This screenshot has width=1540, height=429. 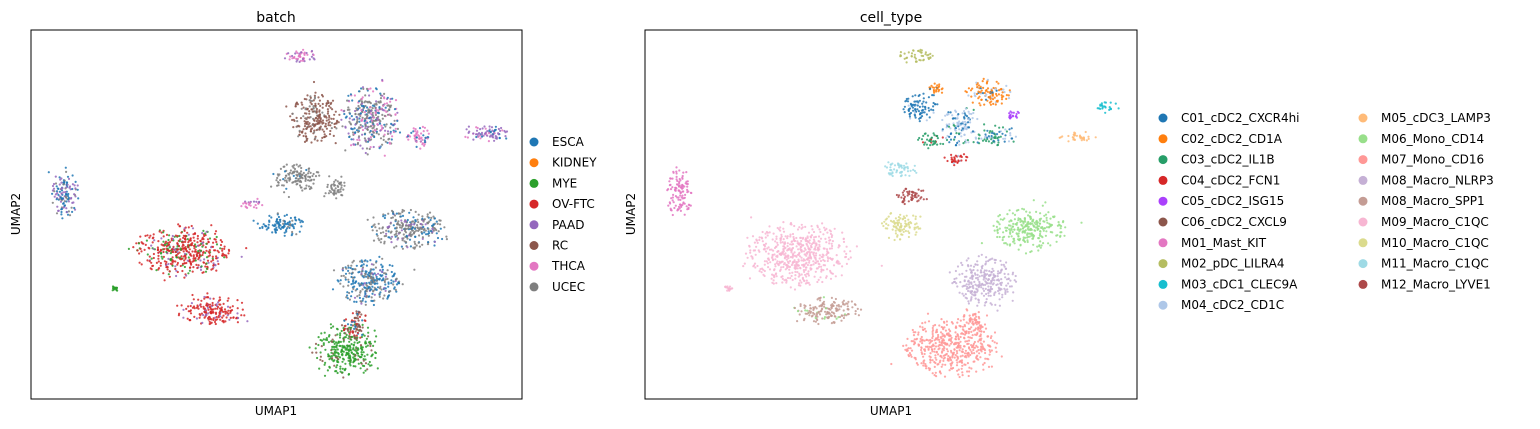 I want to click on legend-label-kidney: KIDNEY, so click(x=574, y=163).